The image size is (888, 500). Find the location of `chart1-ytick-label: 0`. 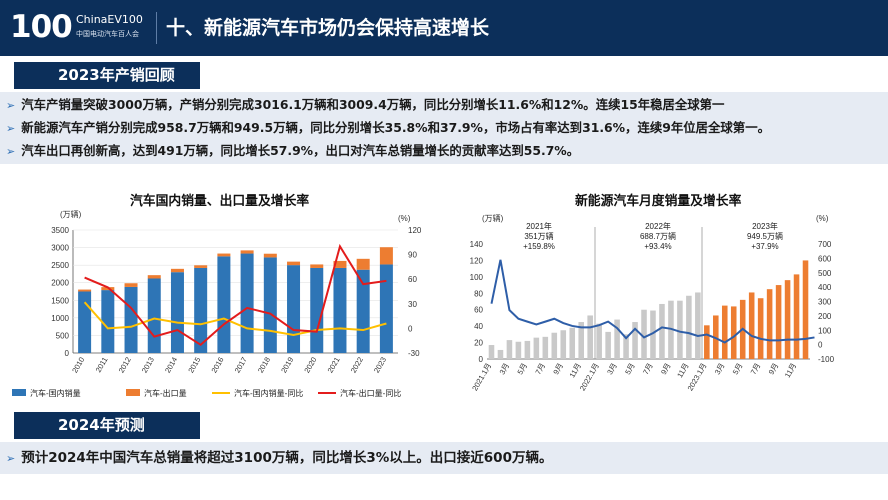

chart1-ytick-label: 0 is located at coordinates (67, 353).